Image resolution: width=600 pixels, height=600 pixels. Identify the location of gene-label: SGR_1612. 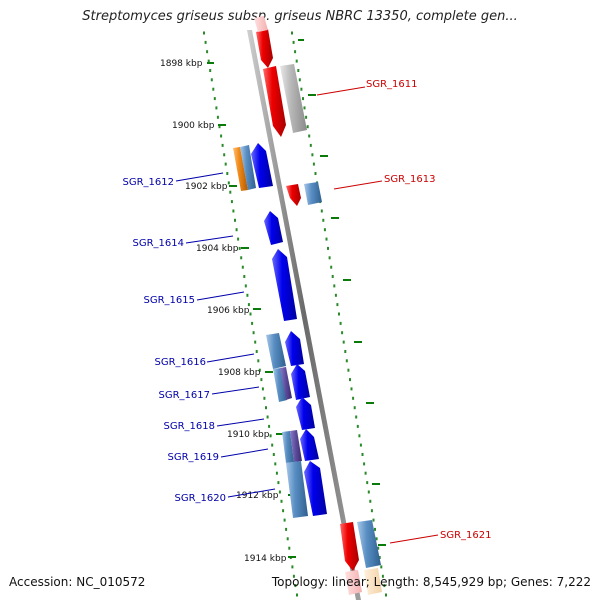
(149, 182).